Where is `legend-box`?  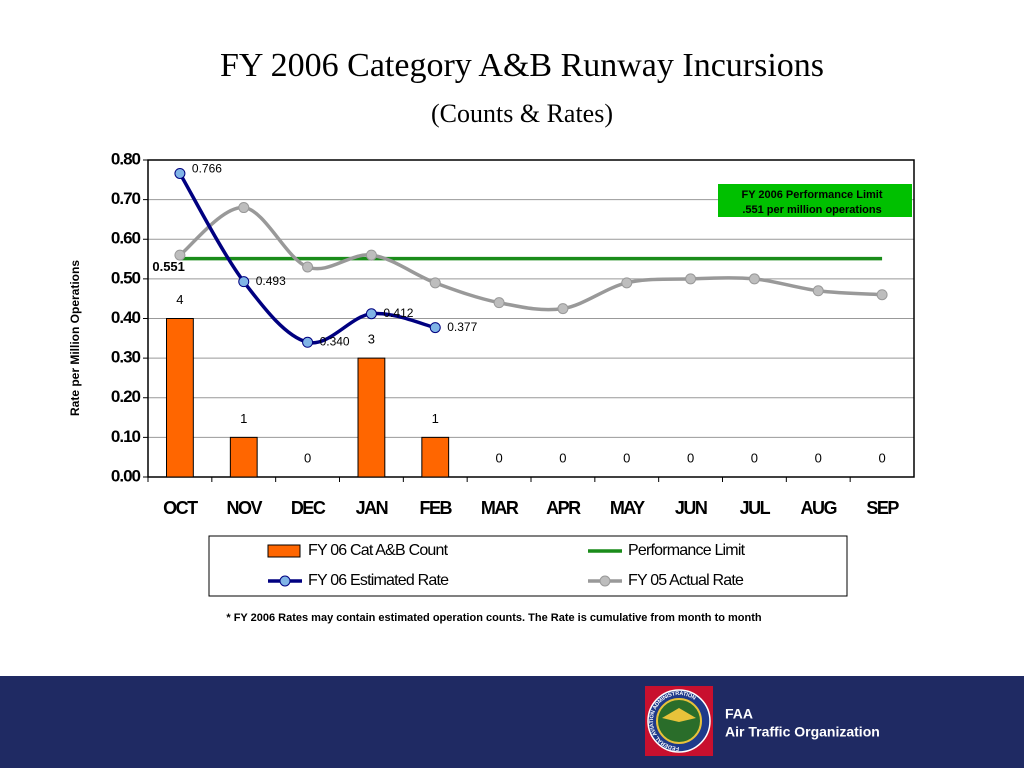
legend-box is located at coordinates (528, 566).